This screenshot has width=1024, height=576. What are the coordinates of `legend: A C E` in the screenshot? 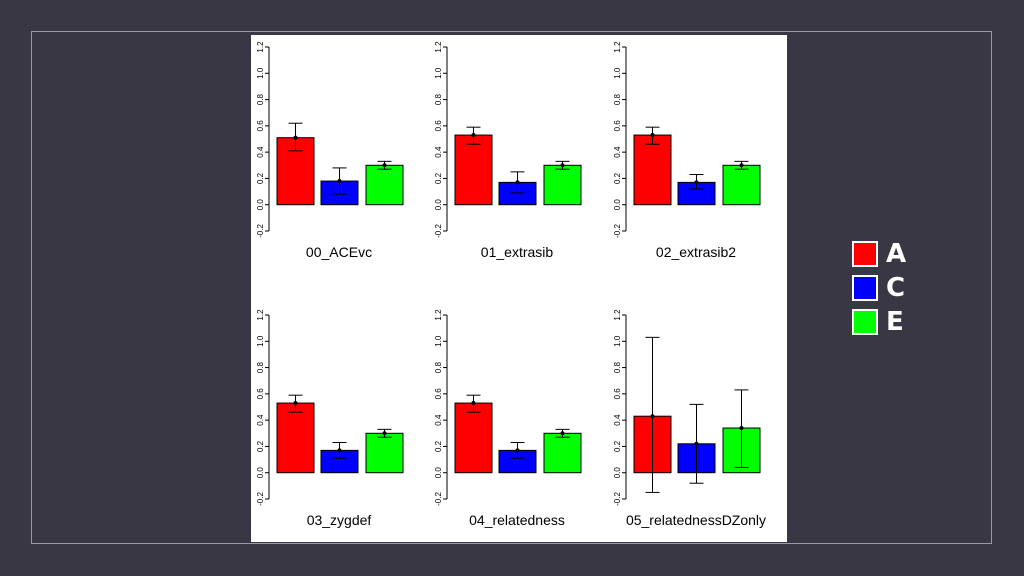 It's located at (879, 290).